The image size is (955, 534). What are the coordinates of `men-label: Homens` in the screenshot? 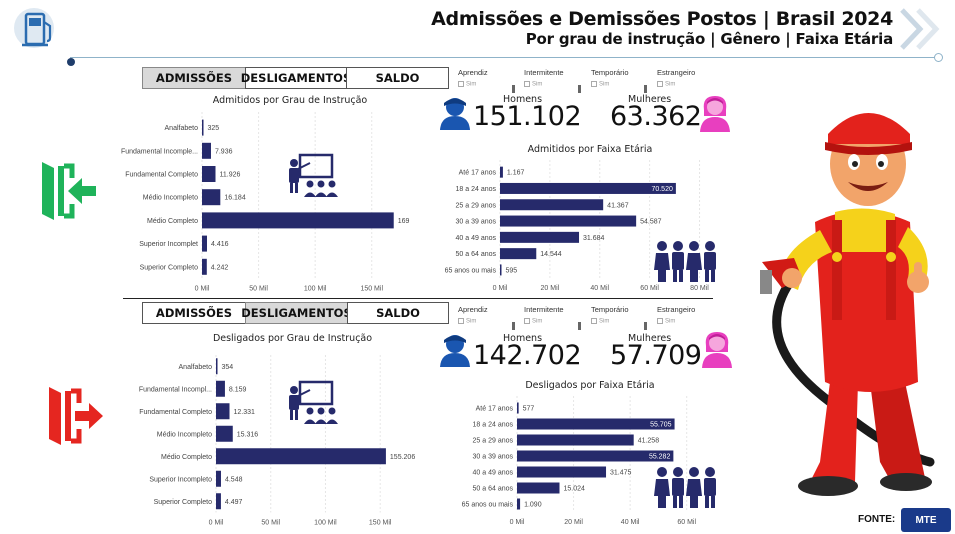 It's located at (523, 99).